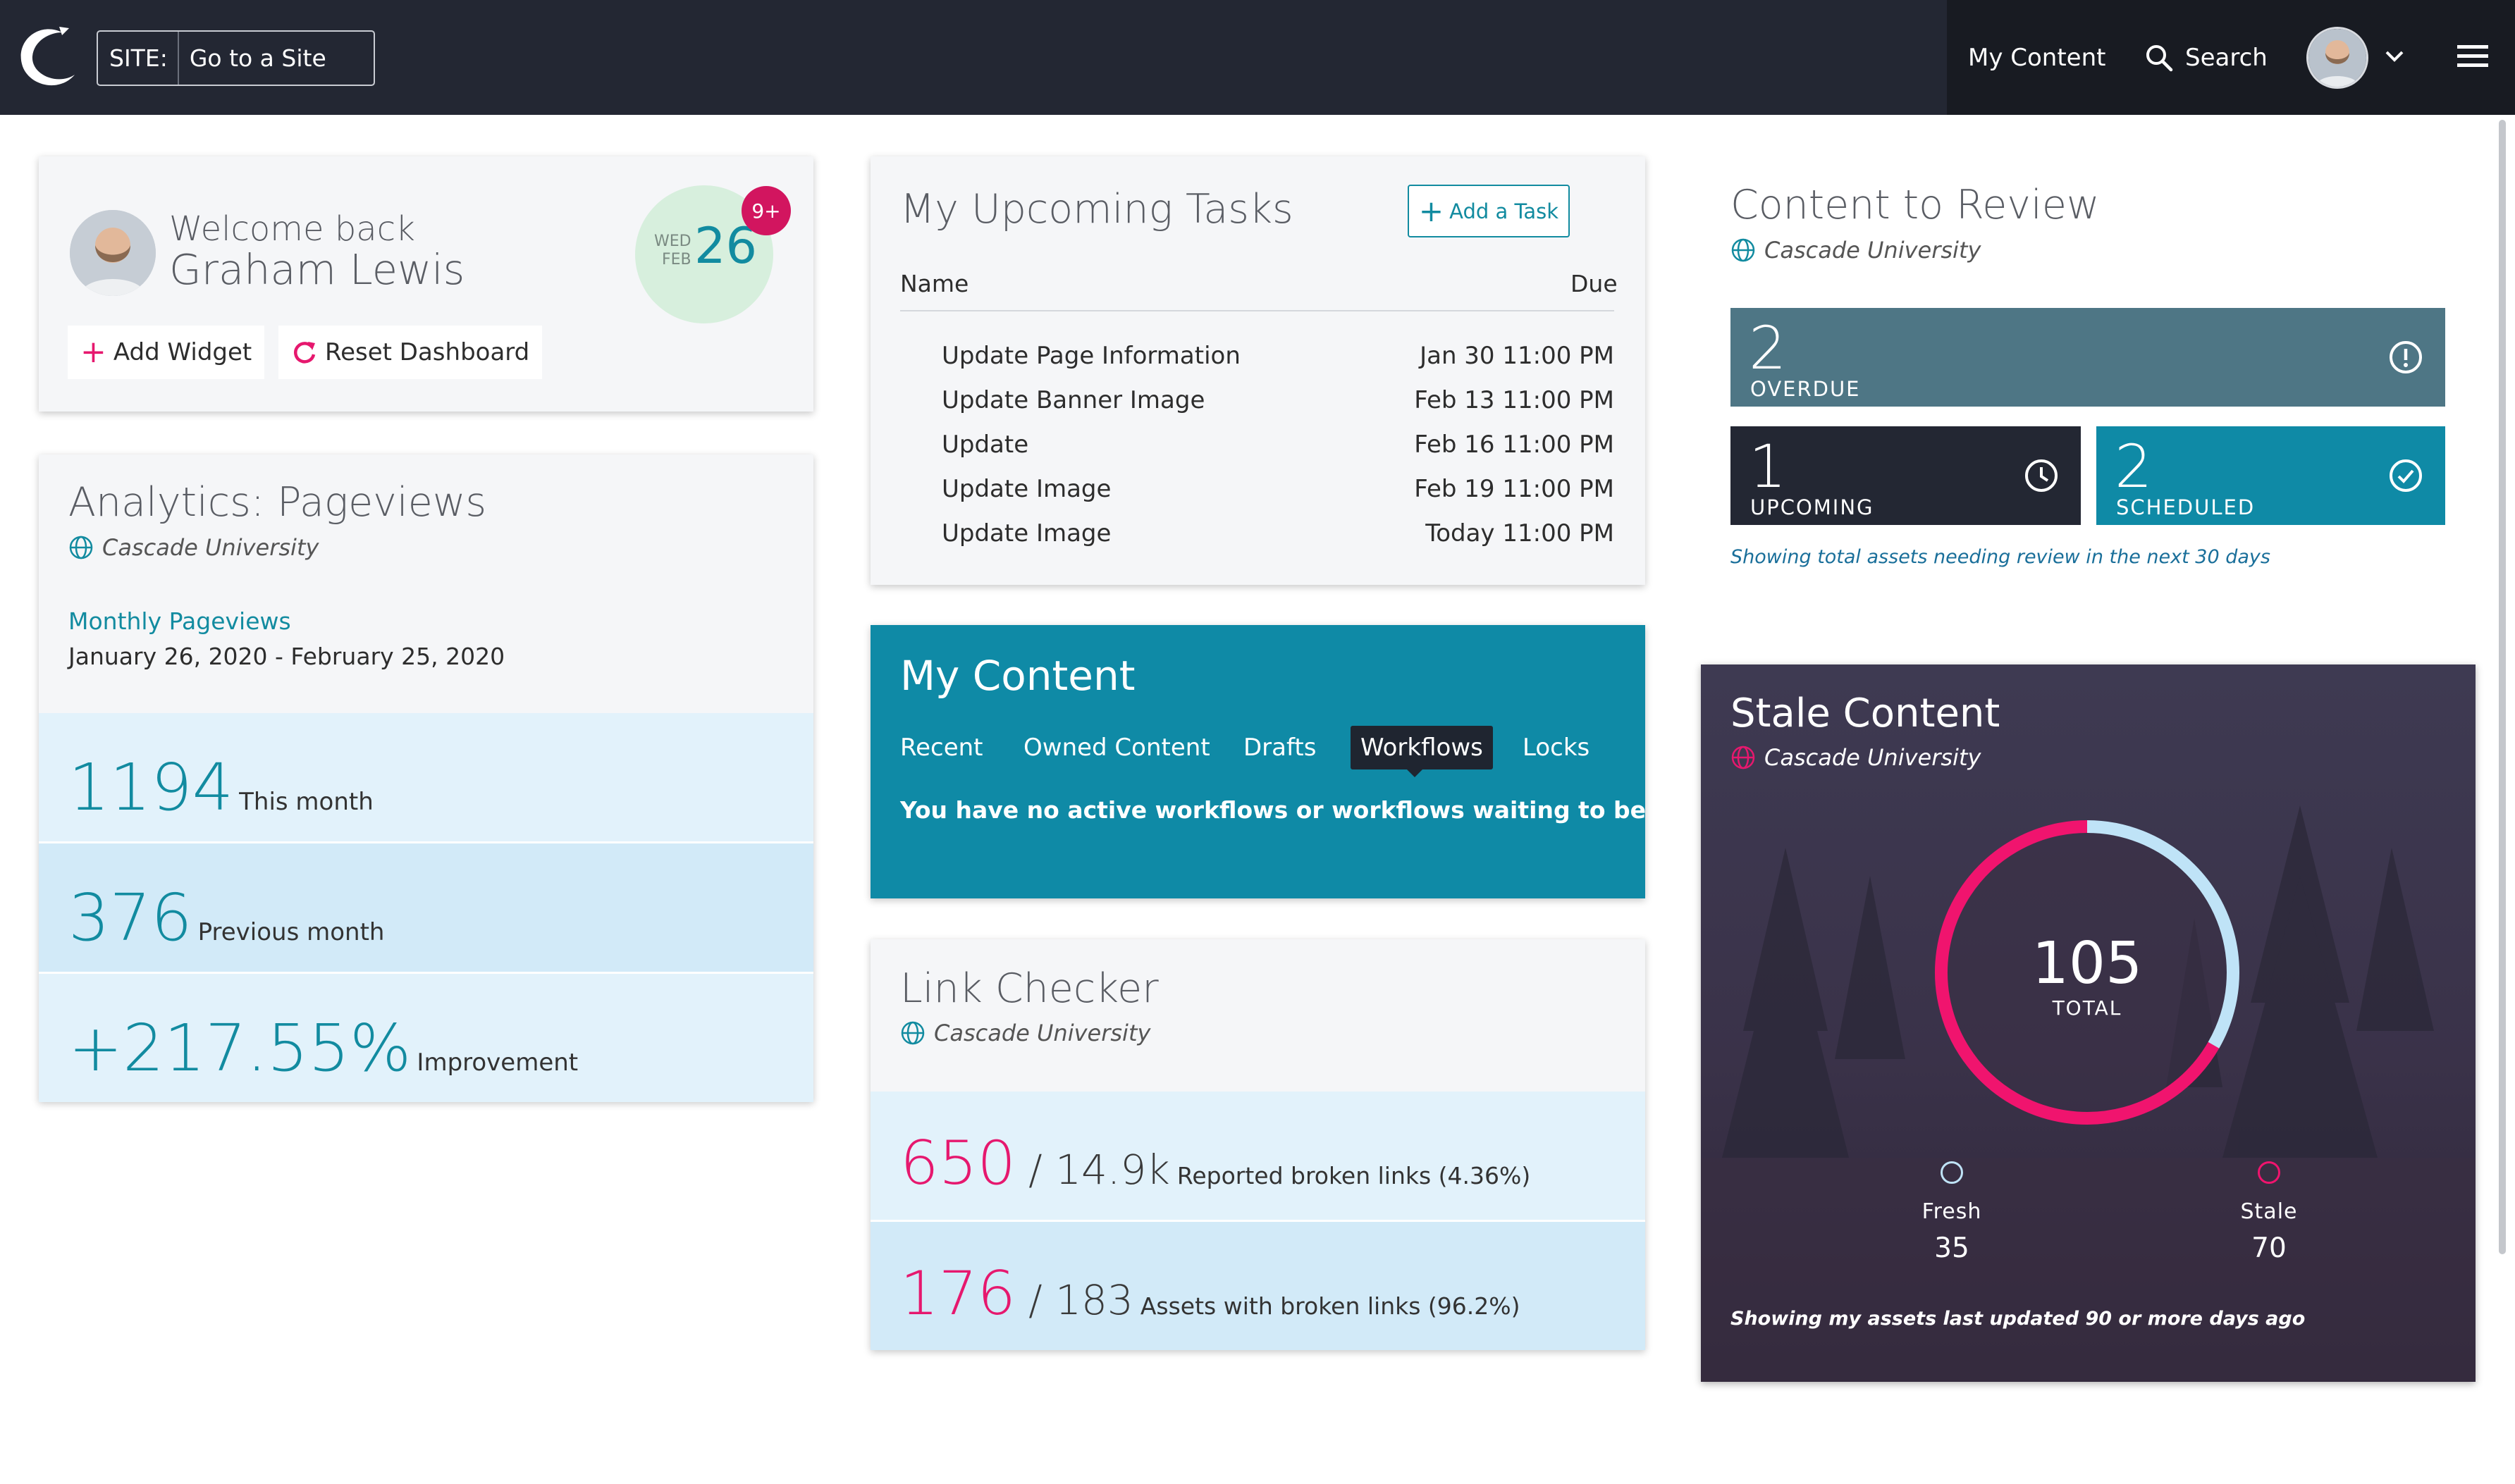  I want to click on alert-circle-icon, so click(2405, 357).